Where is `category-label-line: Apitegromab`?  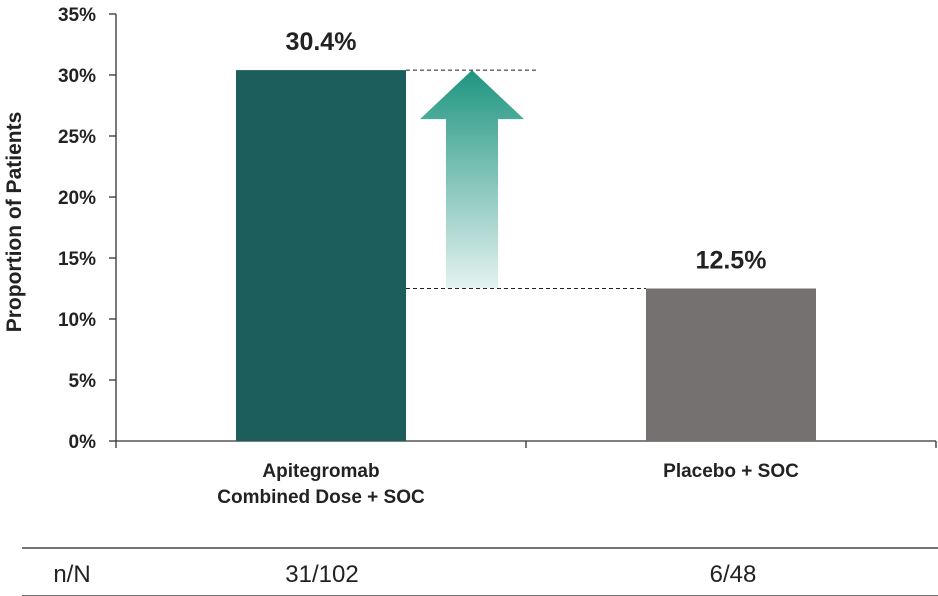
category-label-line: Apitegromab is located at coordinates (320, 471).